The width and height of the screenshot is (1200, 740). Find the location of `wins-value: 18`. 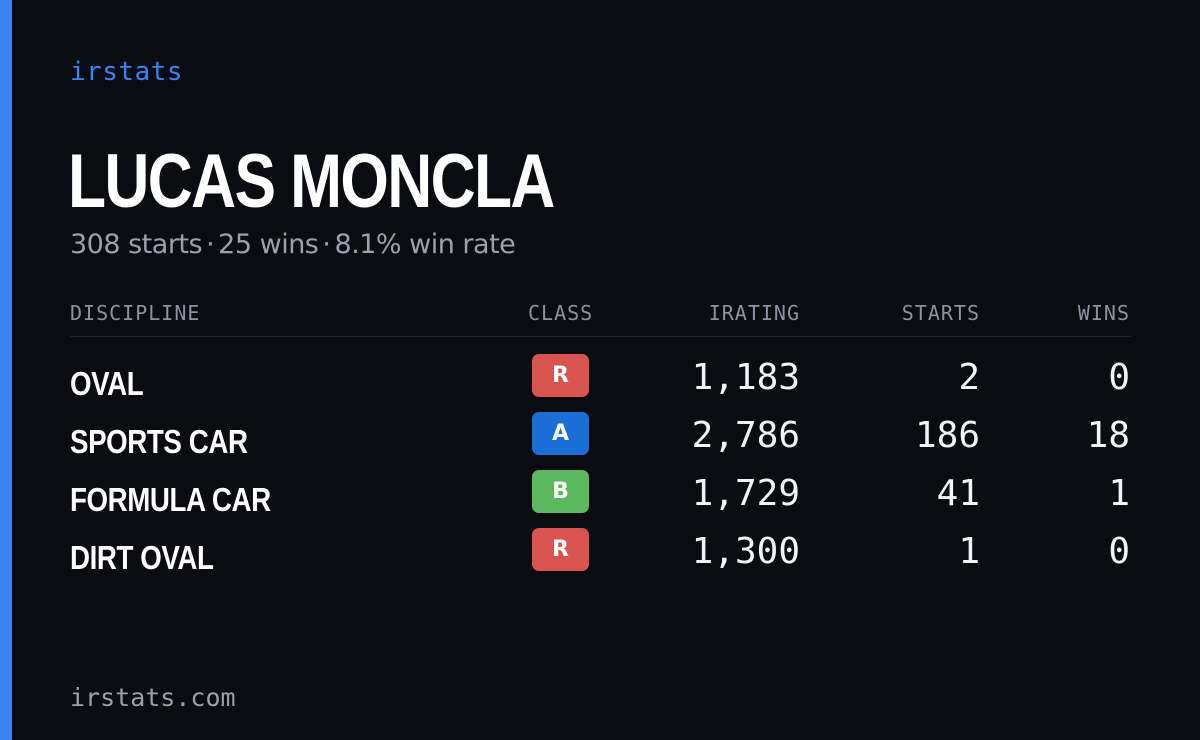

wins-value: 18 is located at coordinates (1108, 435).